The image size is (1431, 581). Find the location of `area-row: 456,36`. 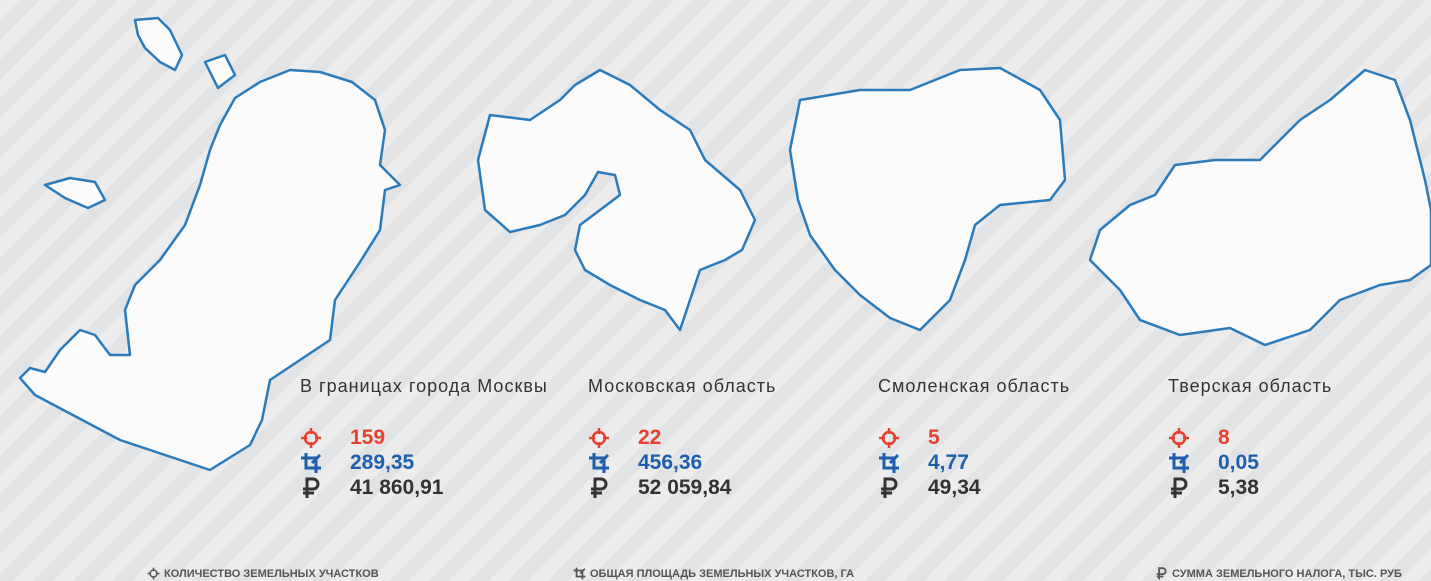

area-row: 456,36 is located at coordinates (718, 462).